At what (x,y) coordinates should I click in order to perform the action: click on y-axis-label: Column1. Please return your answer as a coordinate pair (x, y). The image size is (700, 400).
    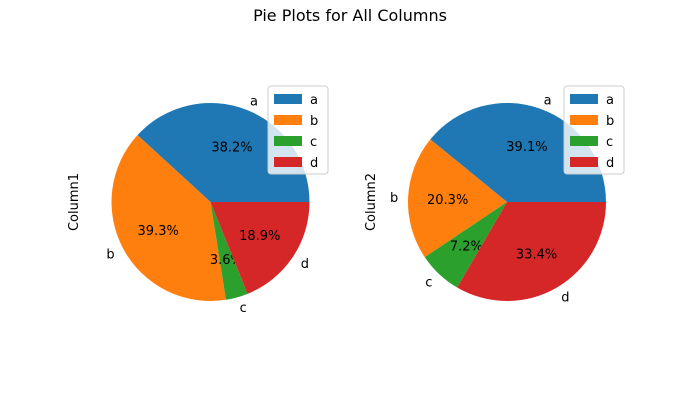
    Looking at the image, I should click on (74, 202).